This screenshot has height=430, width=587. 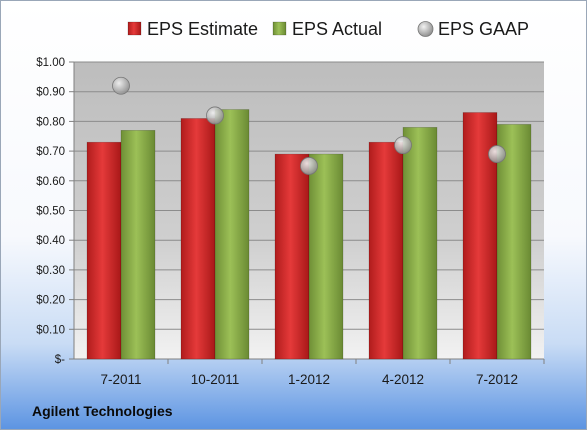 I want to click on x-category-label: 1-2012, so click(x=309, y=379).